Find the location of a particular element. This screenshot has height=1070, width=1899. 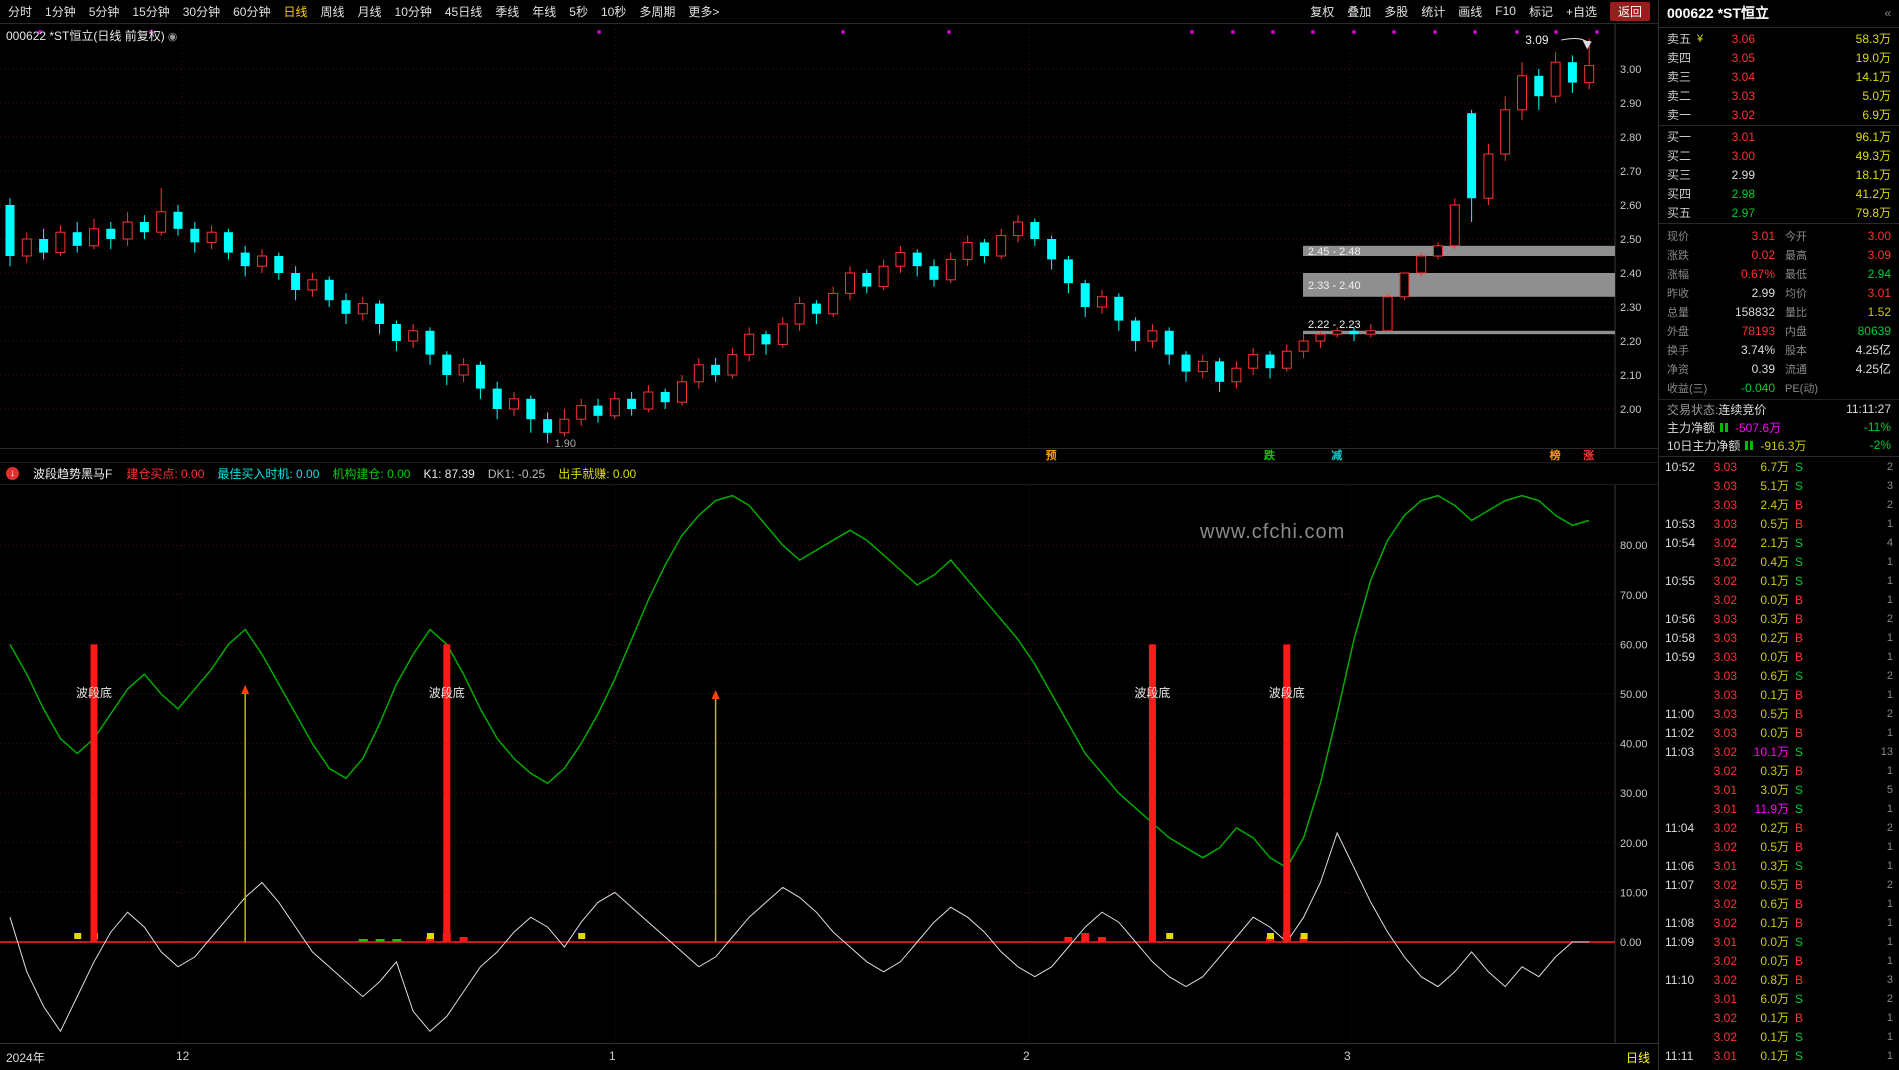

info-label: 股本 is located at coordinates (1796, 350).